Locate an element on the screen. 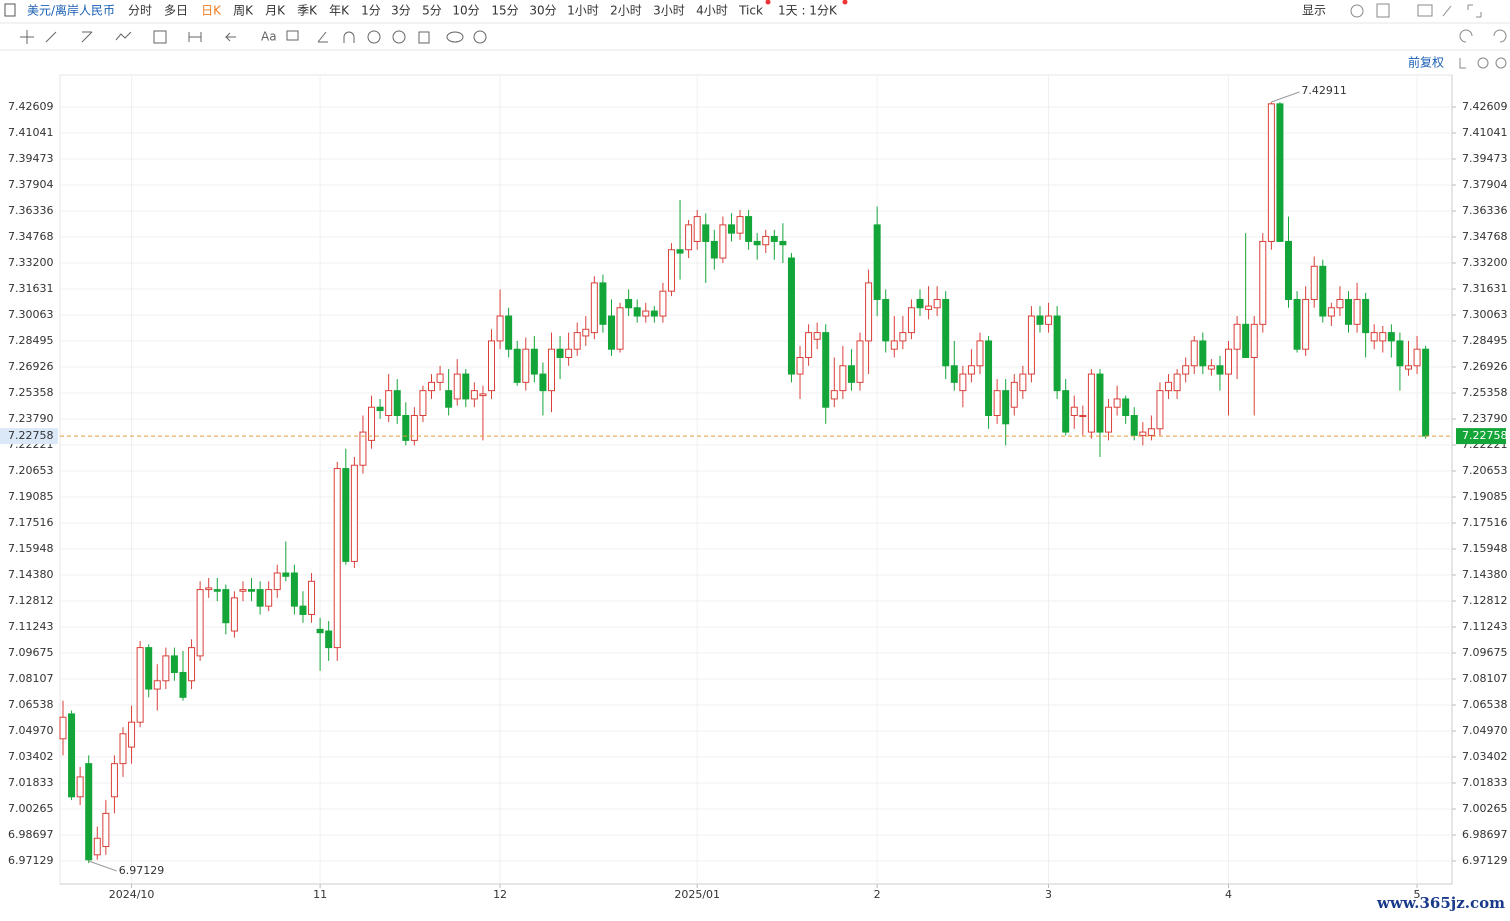 This screenshot has width=1510, height=921. settings-tool is located at coordinates (480, 37).